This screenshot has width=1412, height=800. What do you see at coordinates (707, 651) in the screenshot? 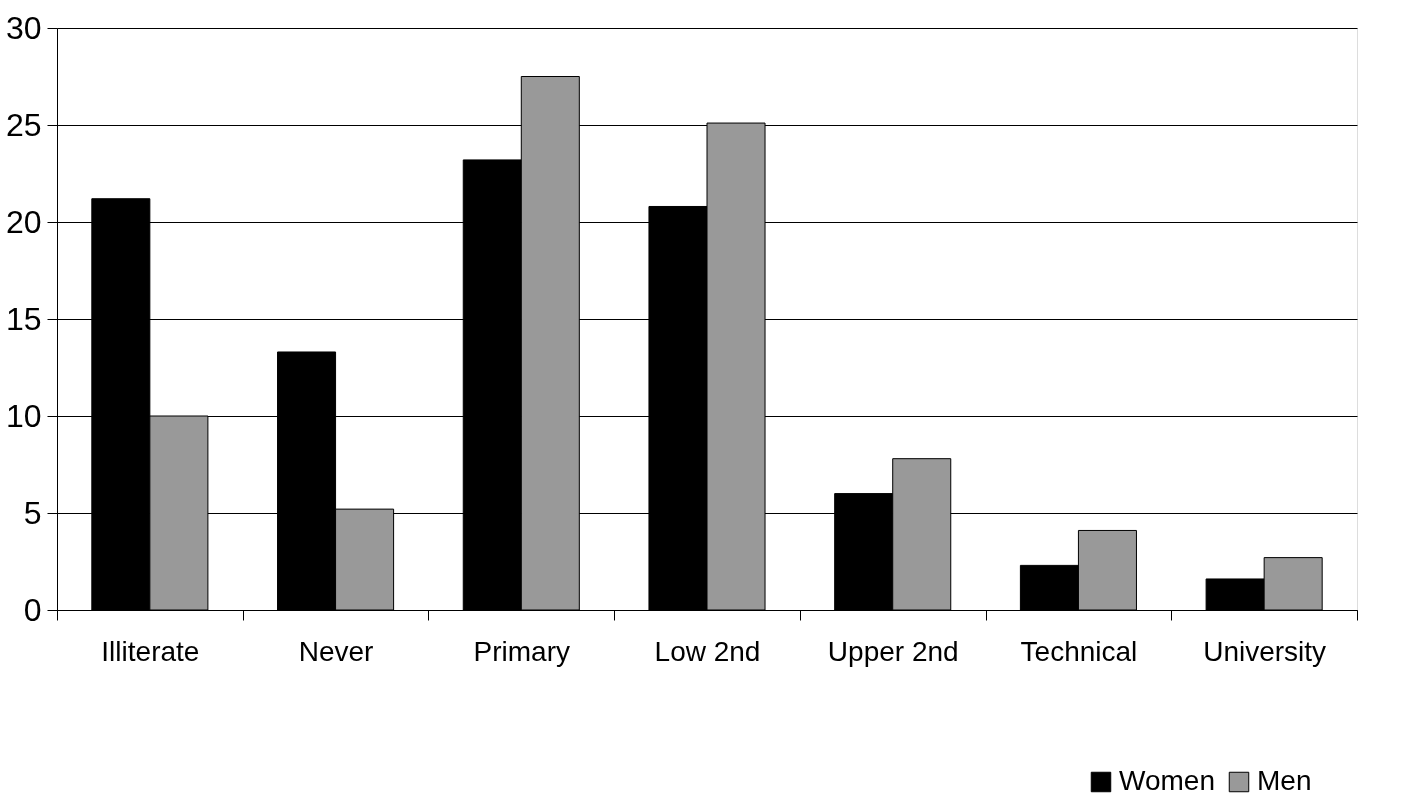
I see `x-tick-label: Low 2nd` at bounding box center [707, 651].